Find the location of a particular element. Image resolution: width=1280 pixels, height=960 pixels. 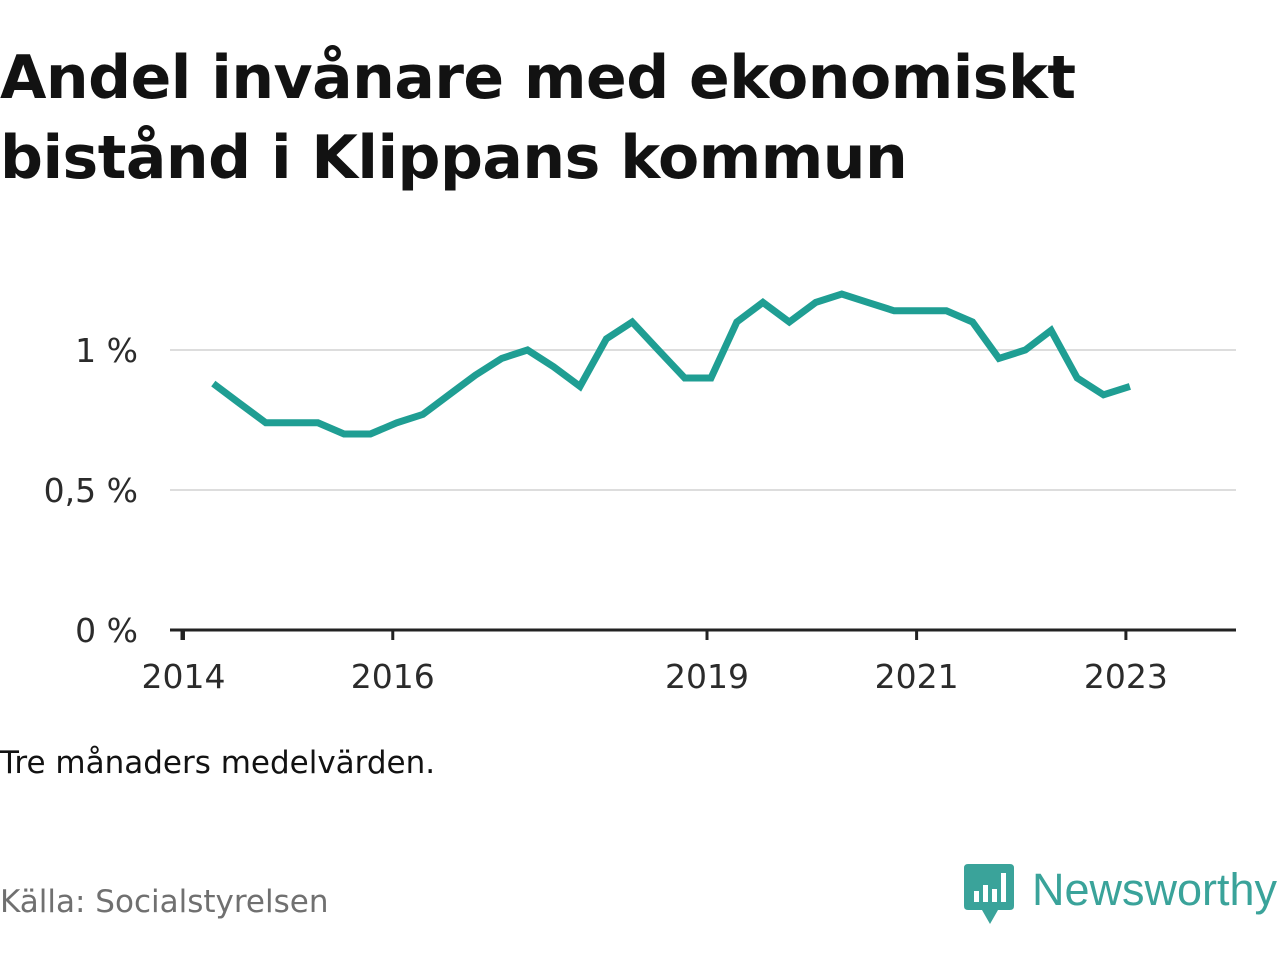

bar-chart-speech-bubble-icon is located at coordinates (989, 894).